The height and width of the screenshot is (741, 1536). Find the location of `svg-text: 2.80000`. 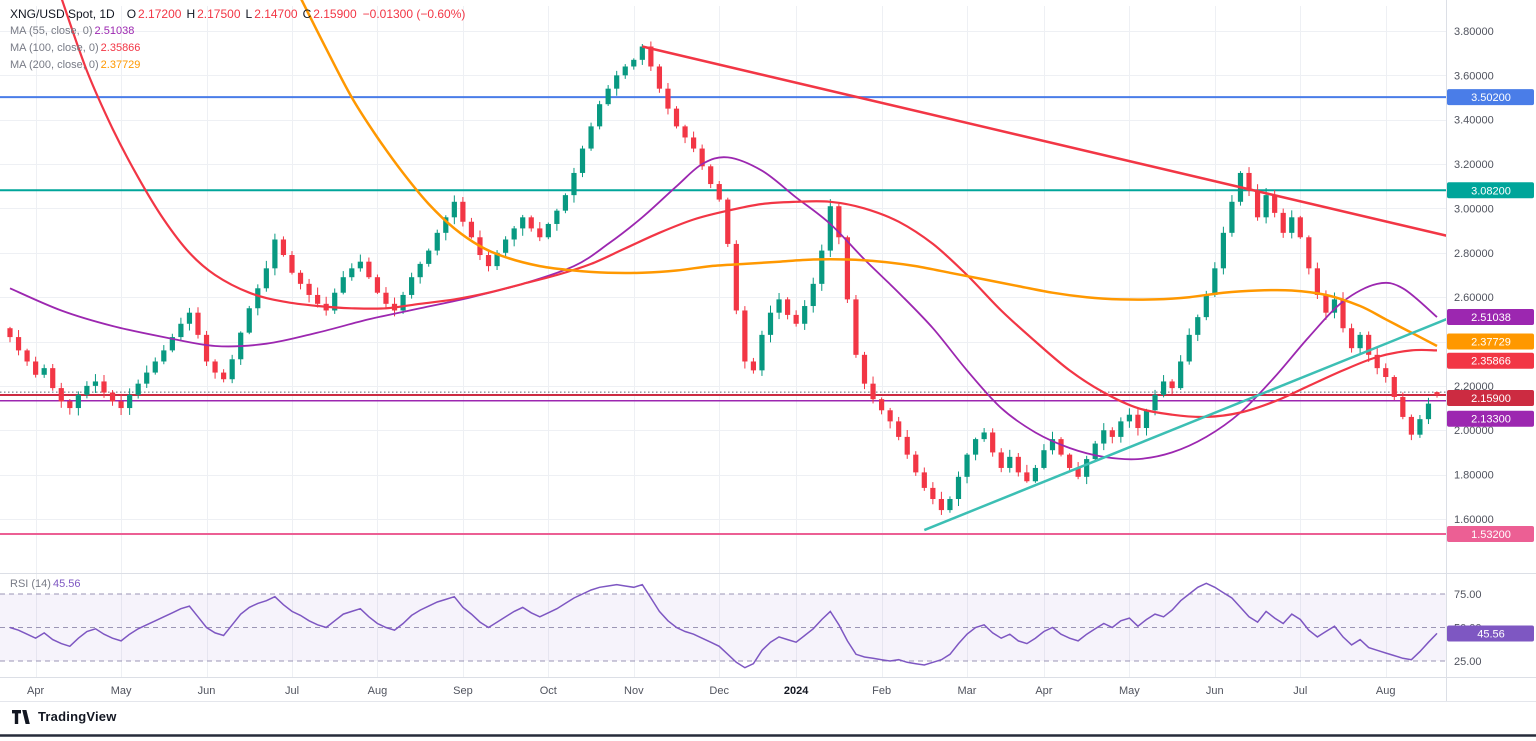

svg-text: 2.80000 is located at coordinates (1474, 254).